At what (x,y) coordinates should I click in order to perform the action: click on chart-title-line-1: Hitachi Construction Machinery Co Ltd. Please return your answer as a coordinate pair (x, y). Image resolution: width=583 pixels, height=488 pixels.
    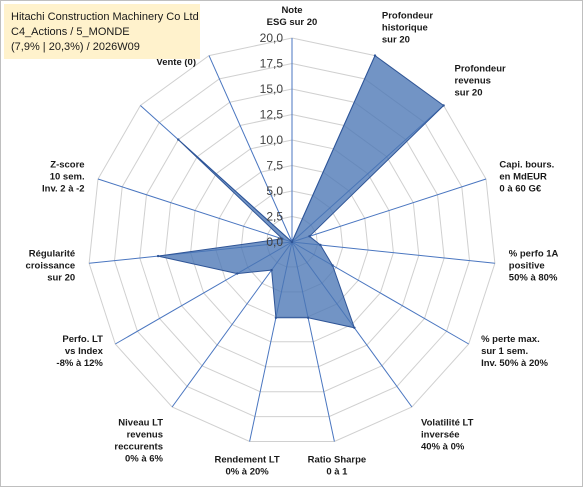
    Looking at the image, I should click on (105, 17).